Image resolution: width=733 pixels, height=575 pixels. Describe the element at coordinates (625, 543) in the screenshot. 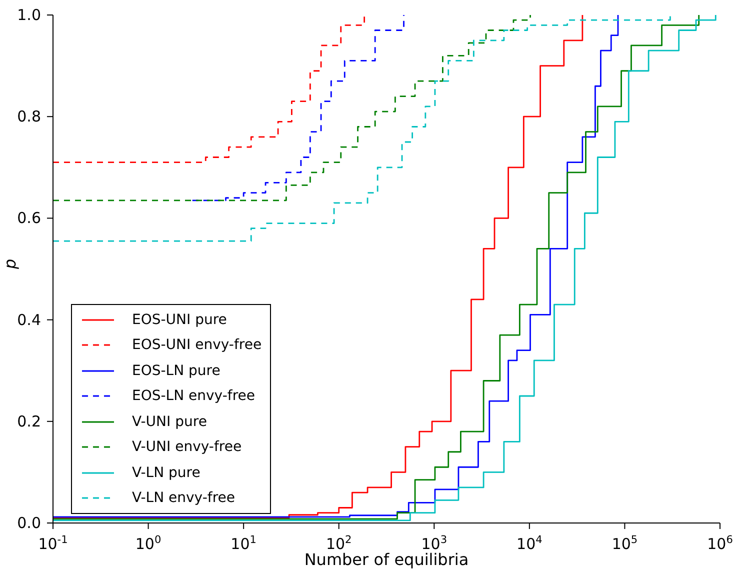

I see `x-tick-label: 10$^{5}$` at that location.